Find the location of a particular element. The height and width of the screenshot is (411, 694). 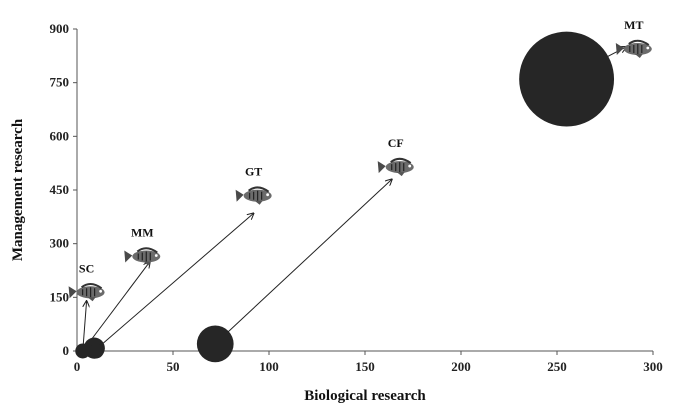

y-tick-label: 150 is located at coordinates (60, 296).